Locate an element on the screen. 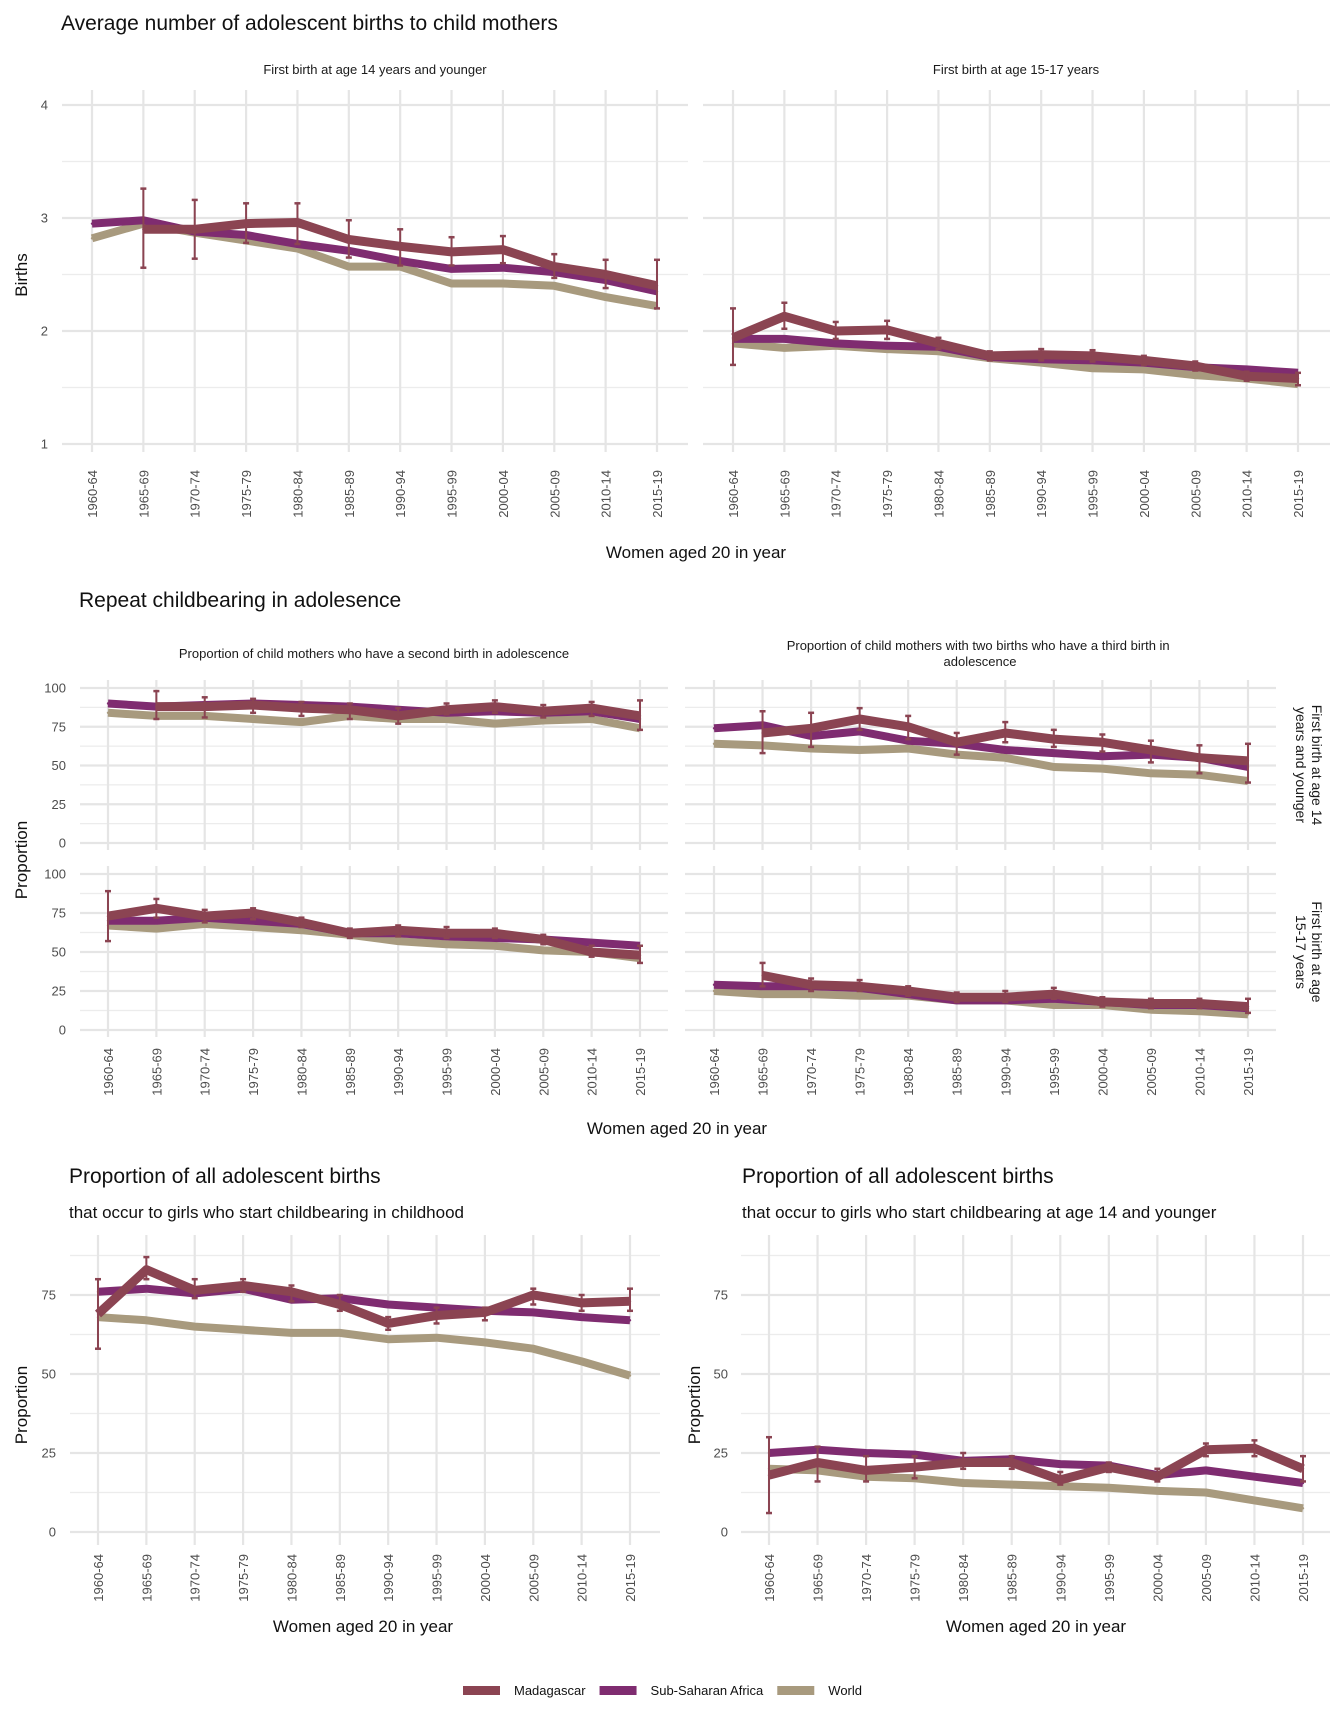  x-axis-title-section3-right: Women aged 20 in year is located at coordinates (1036, 1626).